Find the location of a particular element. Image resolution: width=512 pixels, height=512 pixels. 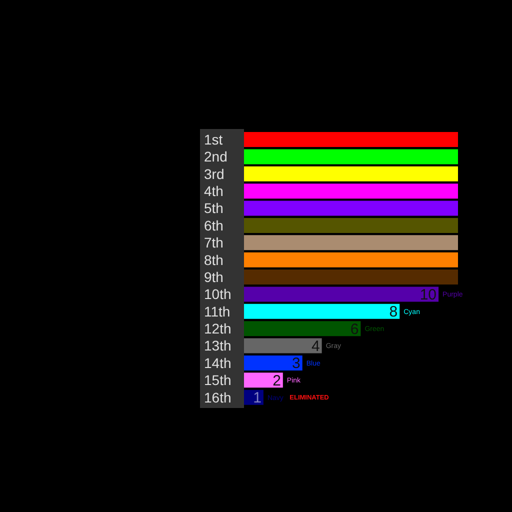

y-tick-label: 8th is located at coordinates (214, 260).